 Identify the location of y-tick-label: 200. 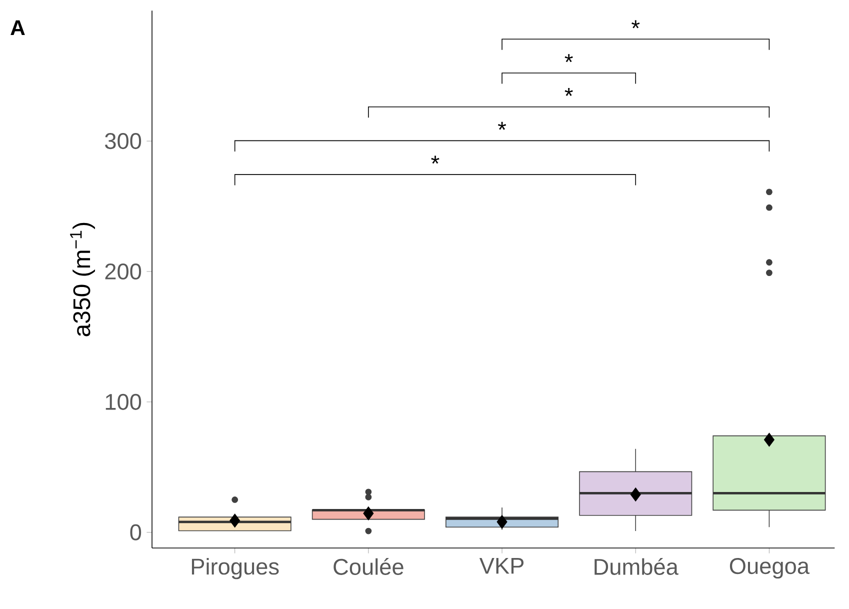
(123, 271).